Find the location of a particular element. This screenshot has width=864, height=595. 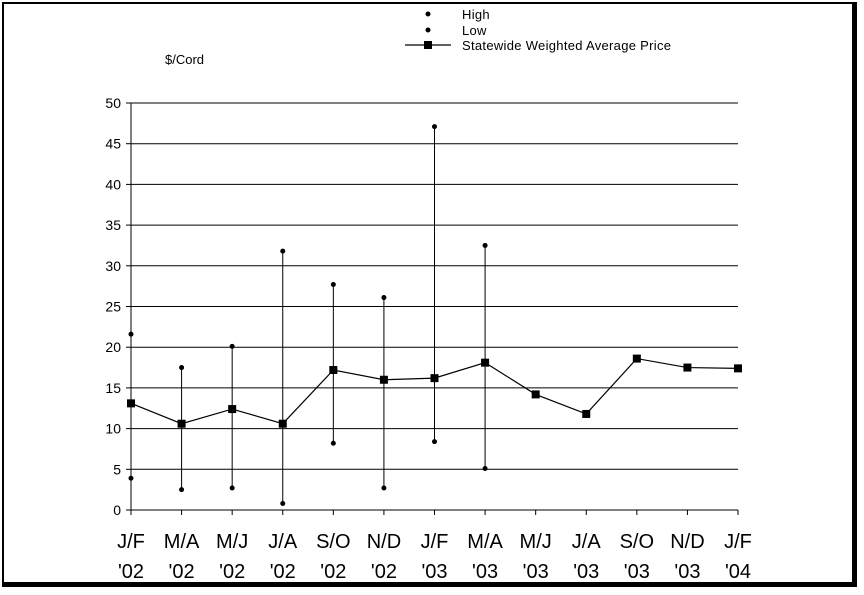

unit-label: $/Cord is located at coordinates (184, 59).